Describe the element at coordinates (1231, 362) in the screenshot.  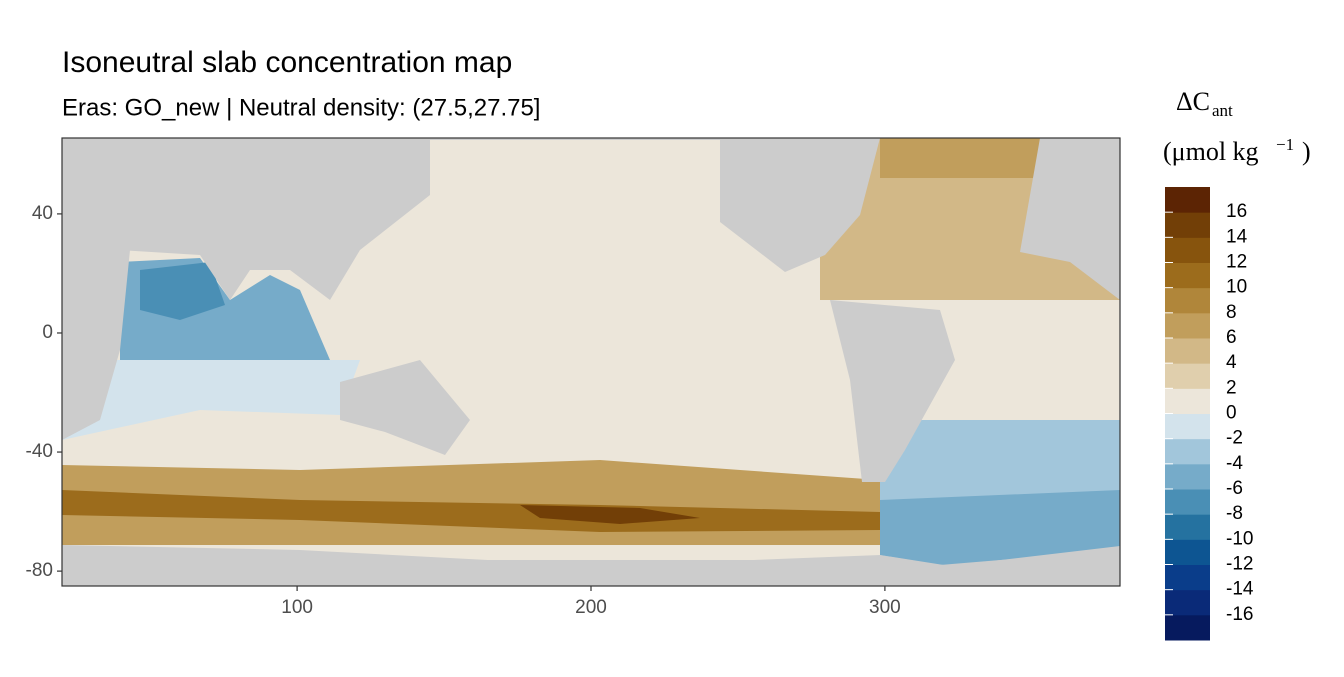
I see `colorbar-label: 4` at that location.